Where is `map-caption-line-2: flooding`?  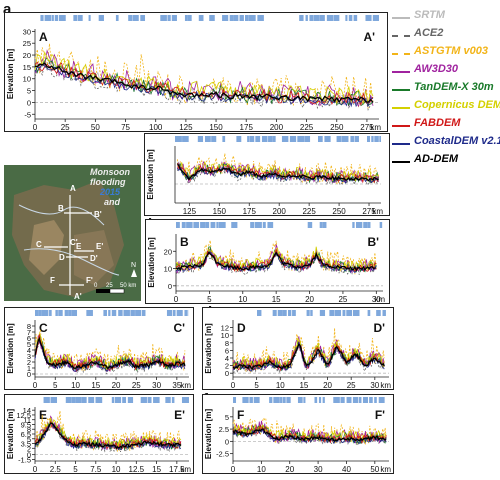 map-caption-line-2: flooding is located at coordinates (108, 182).